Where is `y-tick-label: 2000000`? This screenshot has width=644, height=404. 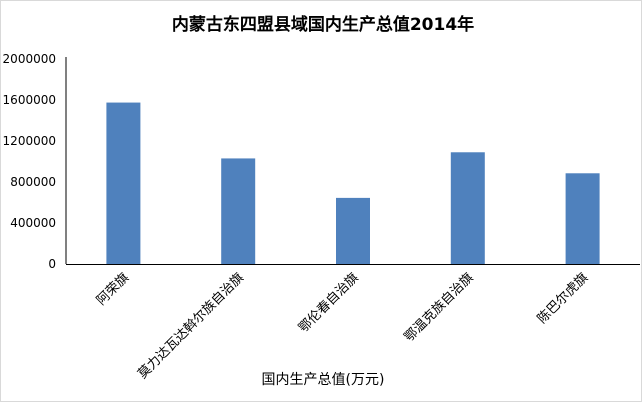
y-tick-label: 2000000 is located at coordinates (29, 59).